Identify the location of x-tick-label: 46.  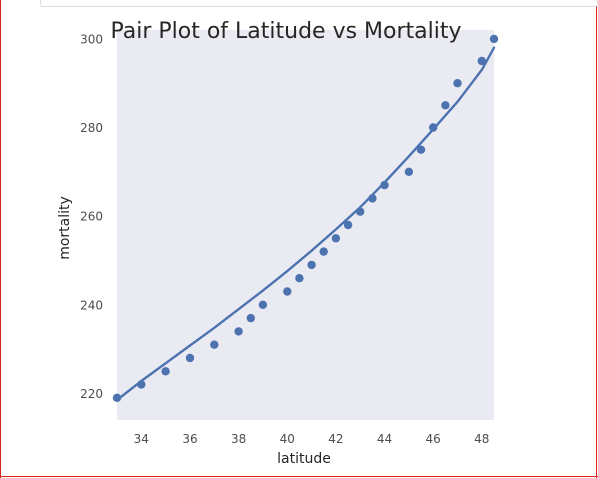
(433, 439).